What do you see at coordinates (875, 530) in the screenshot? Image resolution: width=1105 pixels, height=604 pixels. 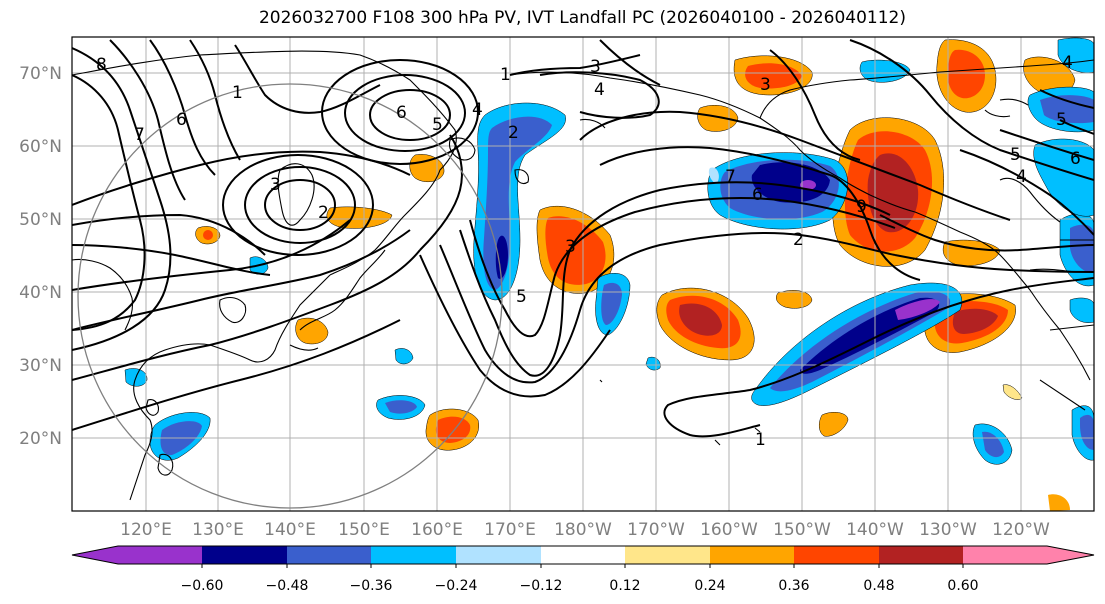 I see `lon-label: 140°W` at bounding box center [875, 530].